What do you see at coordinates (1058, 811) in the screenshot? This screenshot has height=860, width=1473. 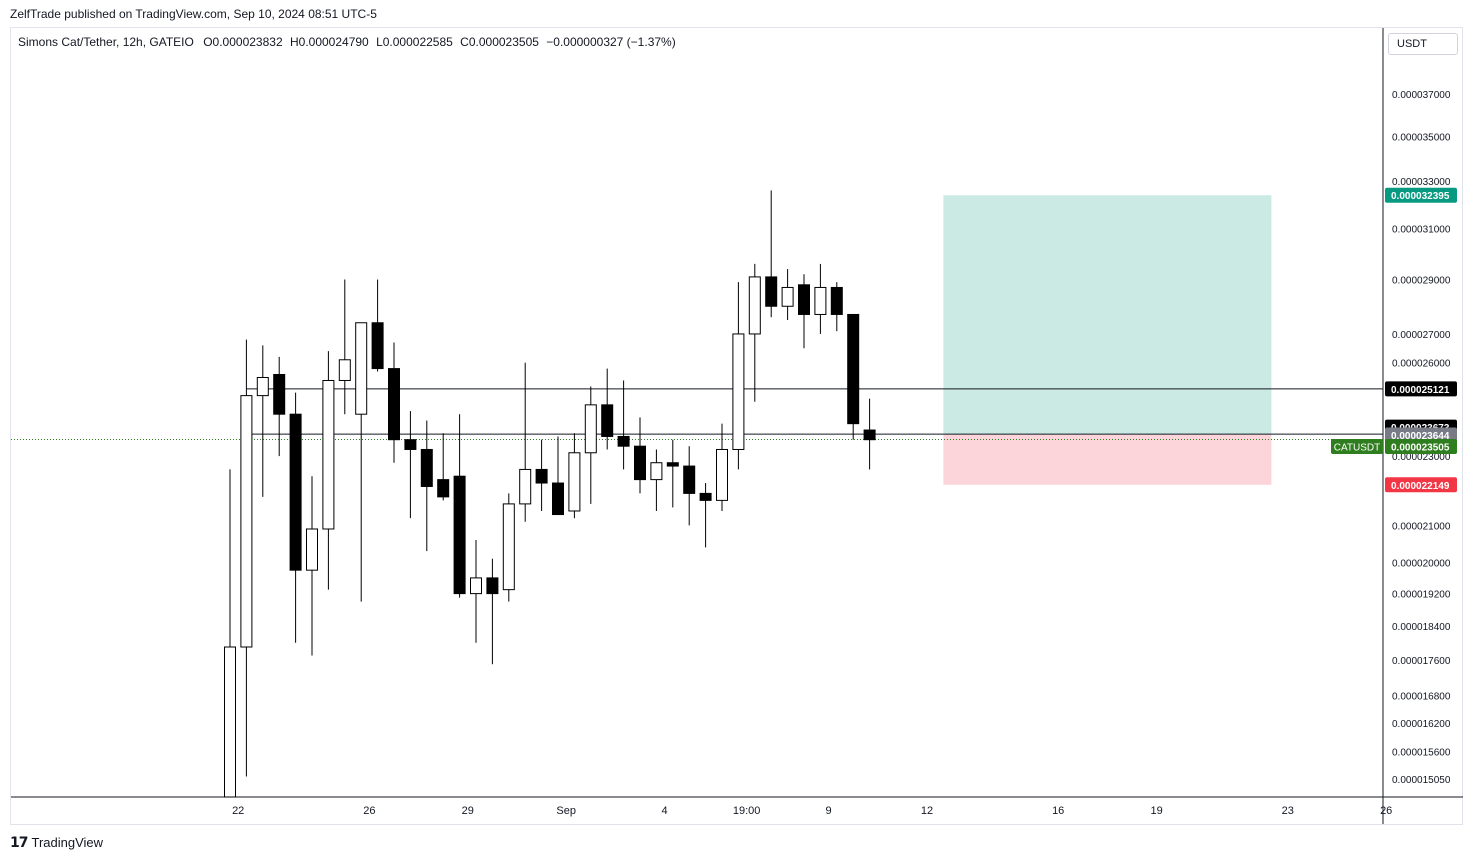 I see `x-tick-label: 16` at bounding box center [1058, 811].